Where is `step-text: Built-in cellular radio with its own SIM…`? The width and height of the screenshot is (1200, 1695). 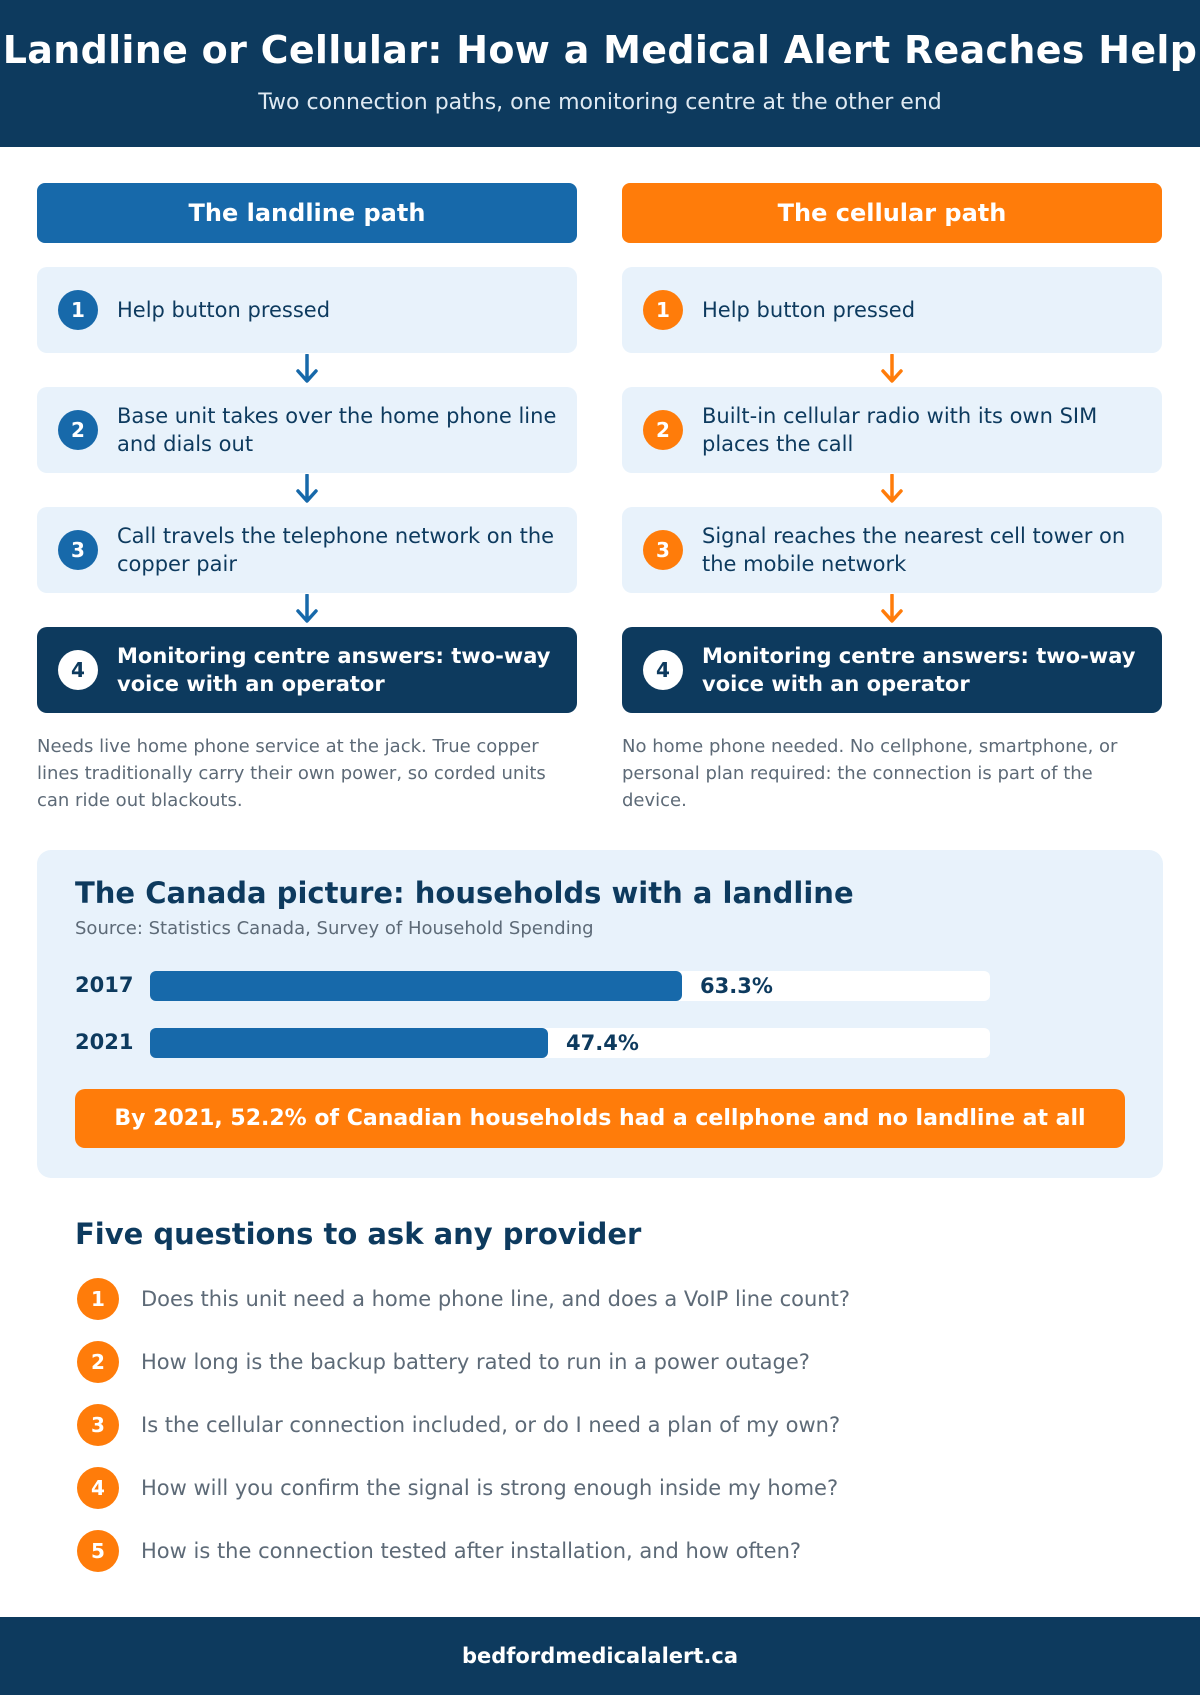 step-text: Built-in cellular radio with its own SIM… is located at coordinates (900, 430).